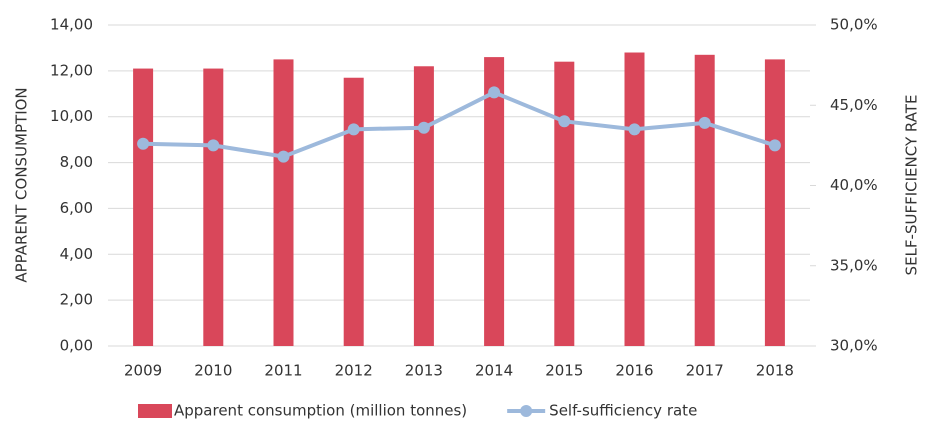  What do you see at coordinates (76, 254) in the screenshot?
I see `y-tick-label: 4,00` at bounding box center [76, 254].